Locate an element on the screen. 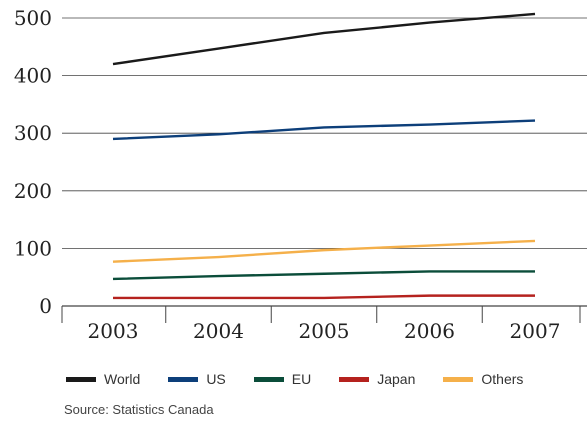 The height and width of the screenshot is (425, 587). source-note: Source: Statistics Canada is located at coordinates (139, 409).